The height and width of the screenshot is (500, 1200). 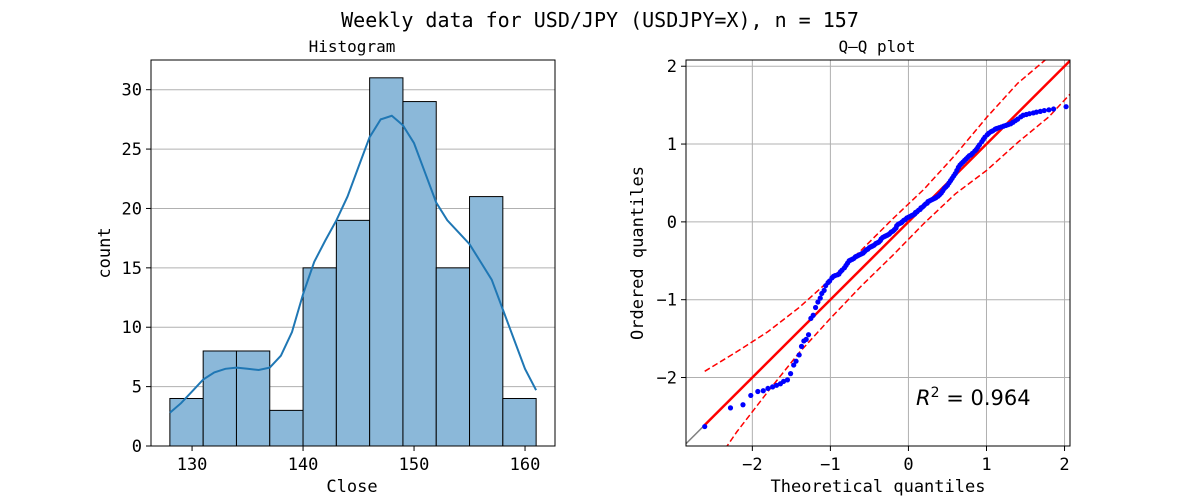 I want to click on qq-x-tick-label: −1, so click(x=830, y=465).